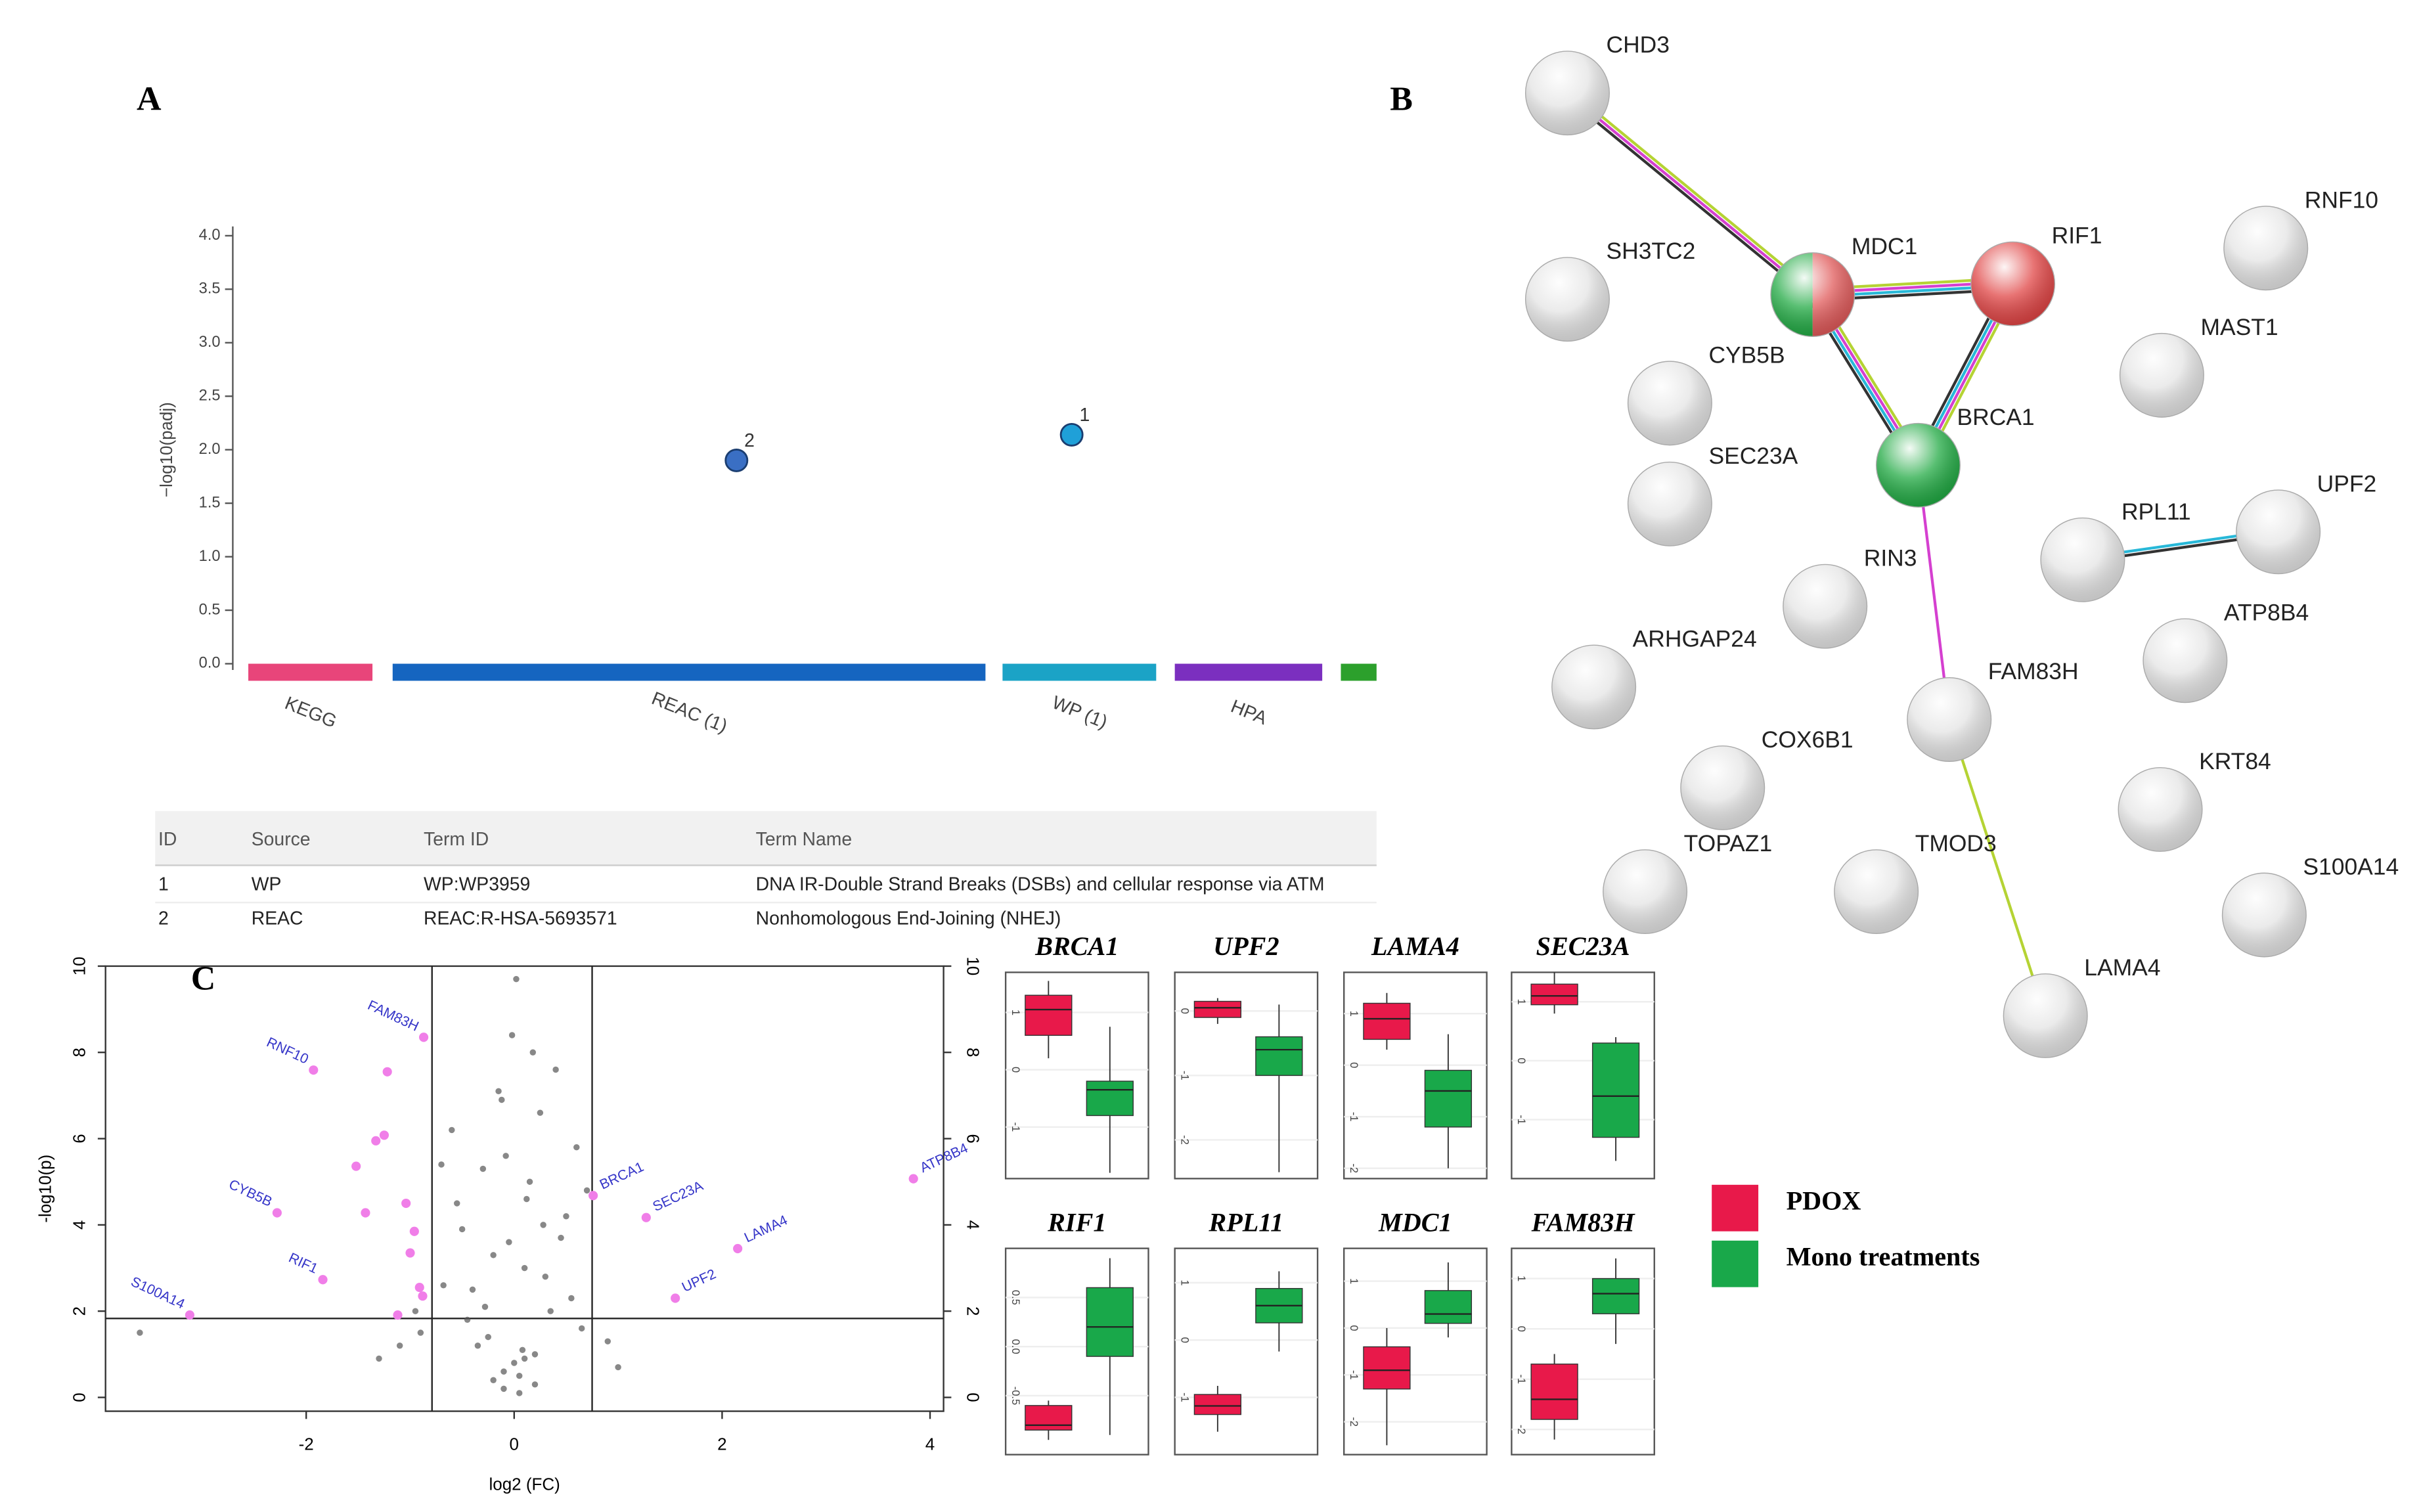 This screenshot has height=1512, width=2421. What do you see at coordinates (2235, 761) in the screenshot?
I see `node-label: KRT84` at bounding box center [2235, 761].